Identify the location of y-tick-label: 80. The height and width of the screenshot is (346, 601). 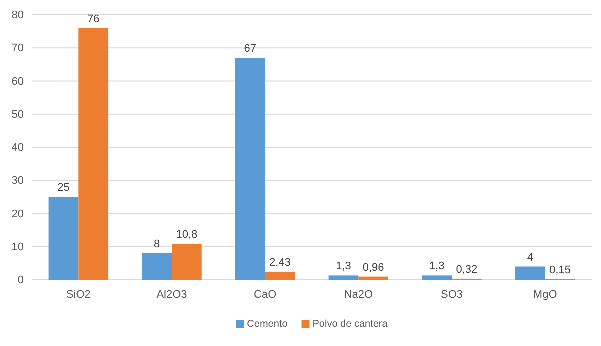
(18, 16).